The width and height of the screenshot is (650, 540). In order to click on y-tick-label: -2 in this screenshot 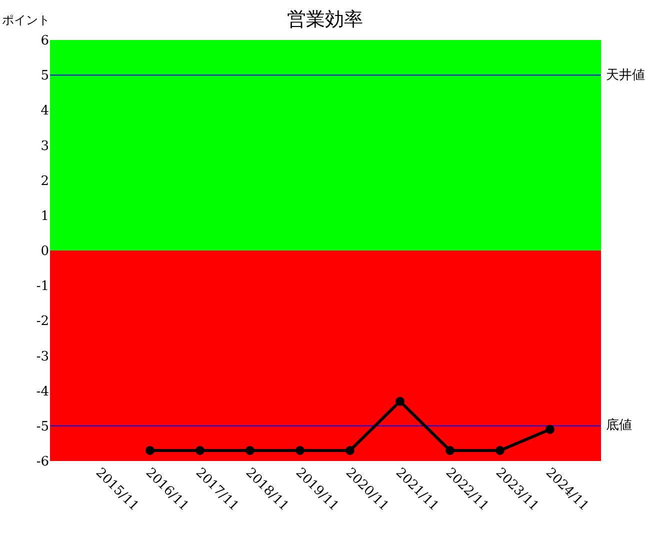, I will do `click(42, 322)`.